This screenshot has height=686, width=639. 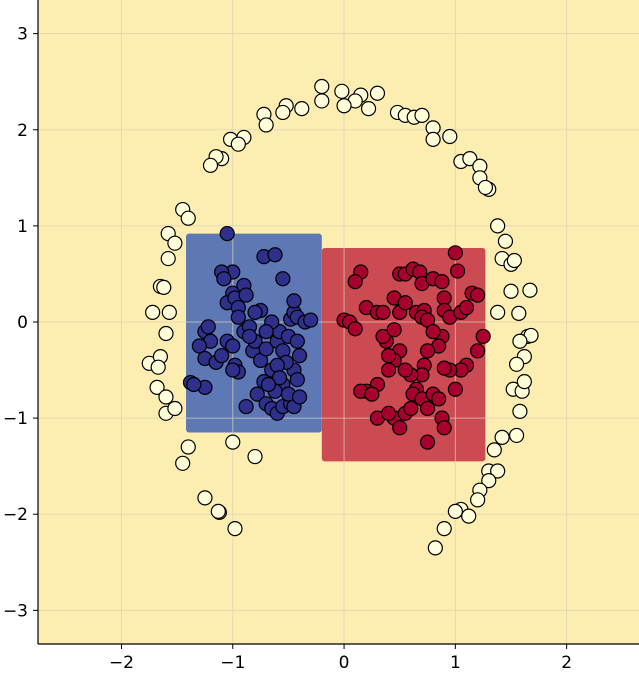 What do you see at coordinates (232, 663) in the screenshot?
I see `x-tick-label: −1` at bounding box center [232, 663].